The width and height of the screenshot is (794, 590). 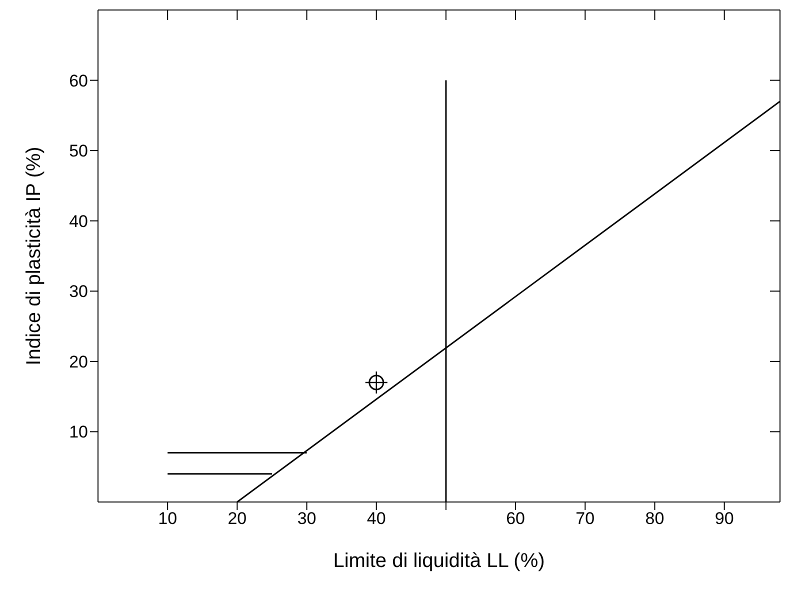 What do you see at coordinates (168, 518) in the screenshot?
I see `x-tick-label: 10` at bounding box center [168, 518].